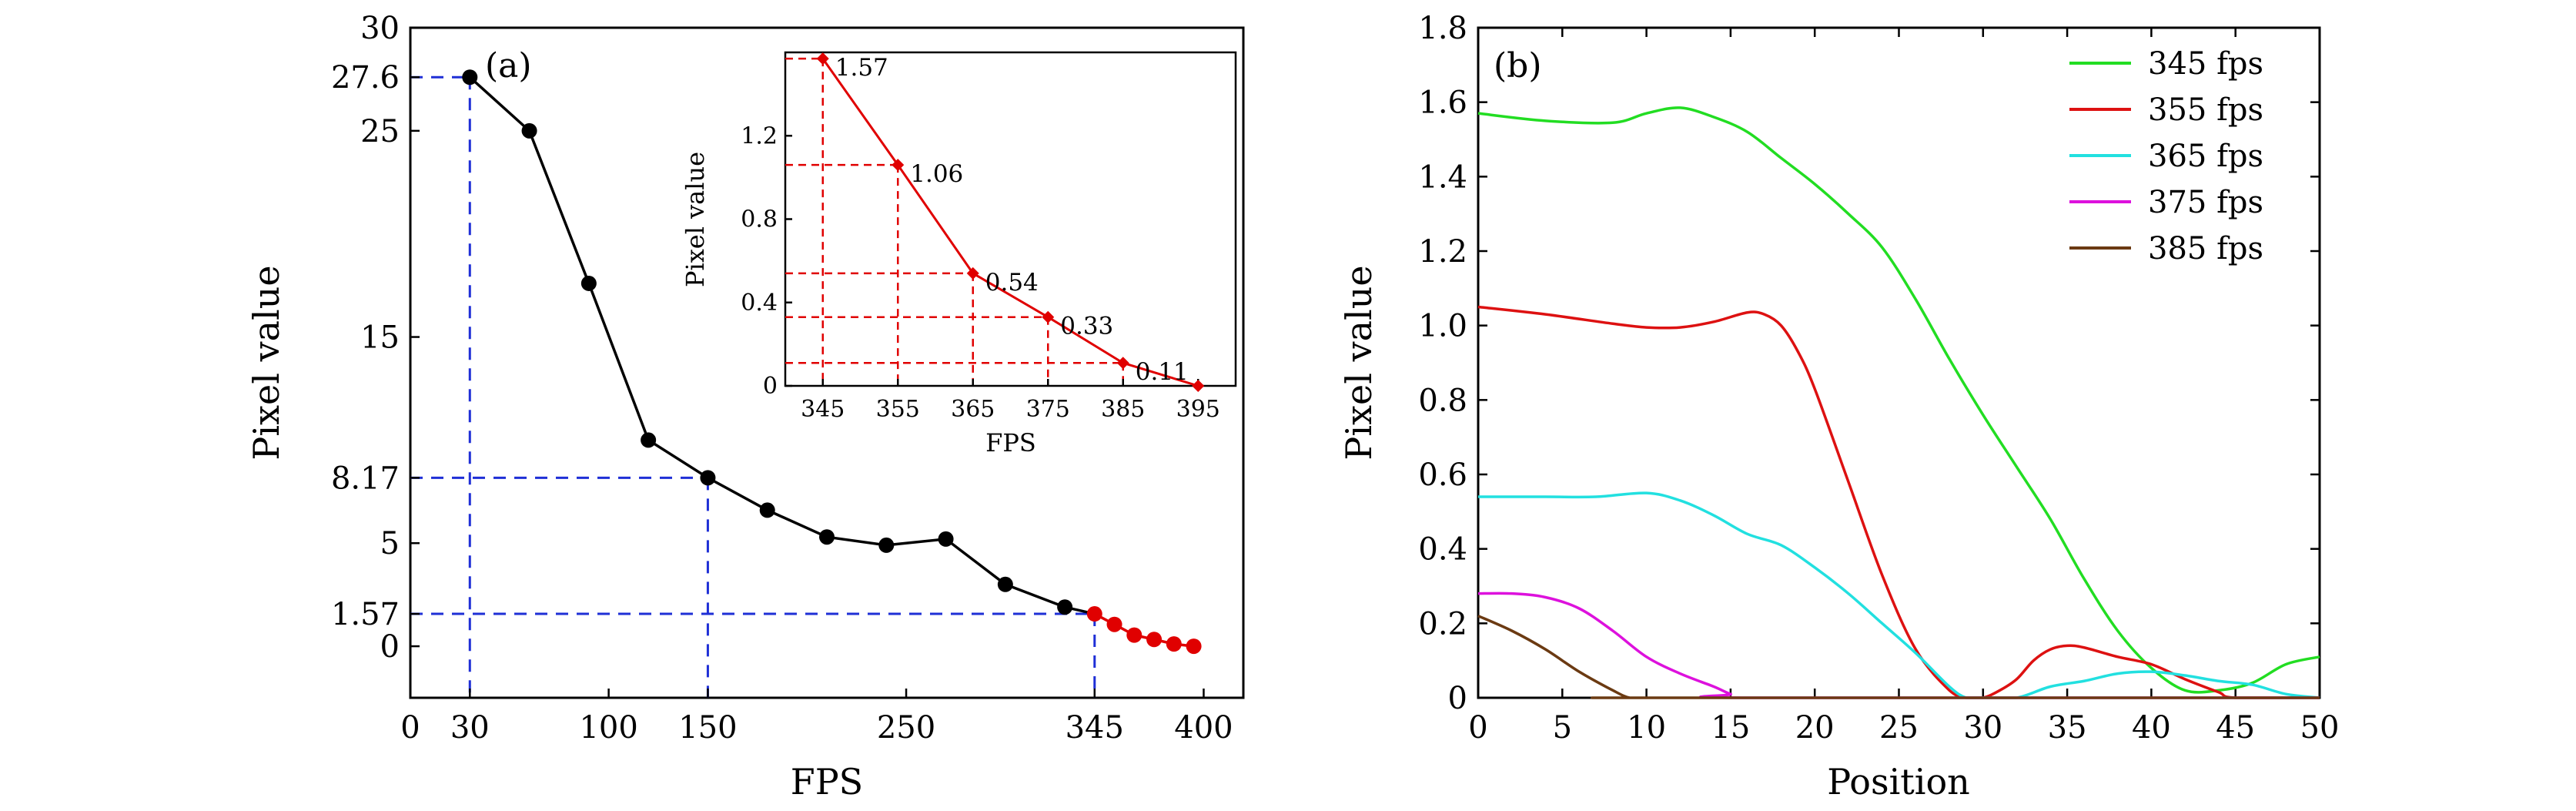 The height and width of the screenshot is (811, 2576). Describe the element at coordinates (2236, 728) in the screenshot. I see `x-tick-label: 45` at that location.